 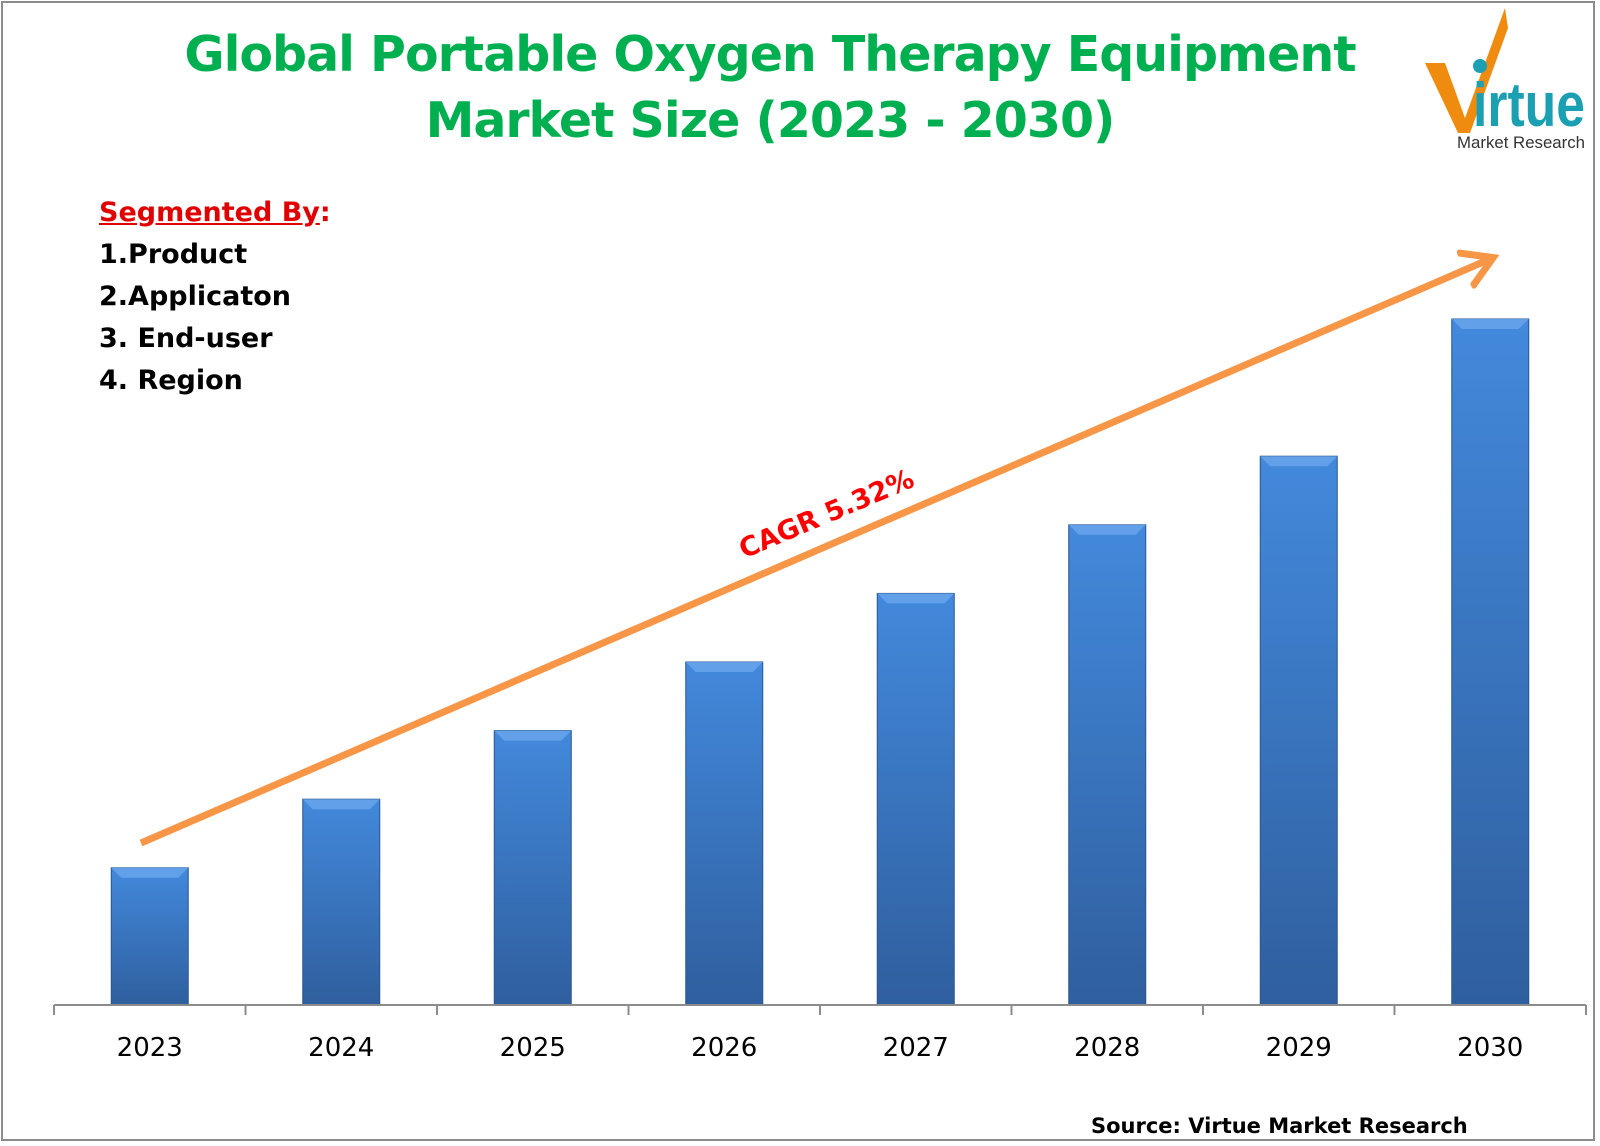 I want to click on segment-item: 3. End-user, so click(x=186, y=338).